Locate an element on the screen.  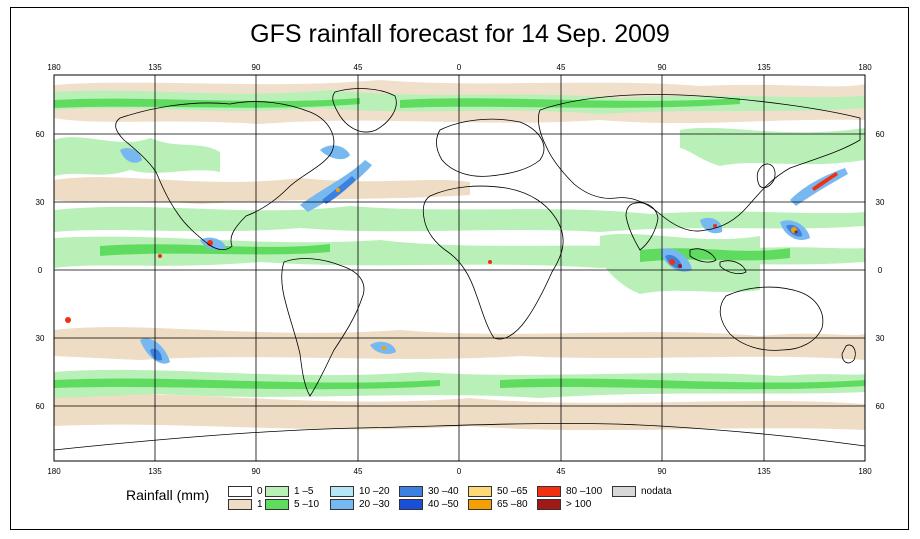
legend-label: 80 –100 is located at coordinates (584, 491).